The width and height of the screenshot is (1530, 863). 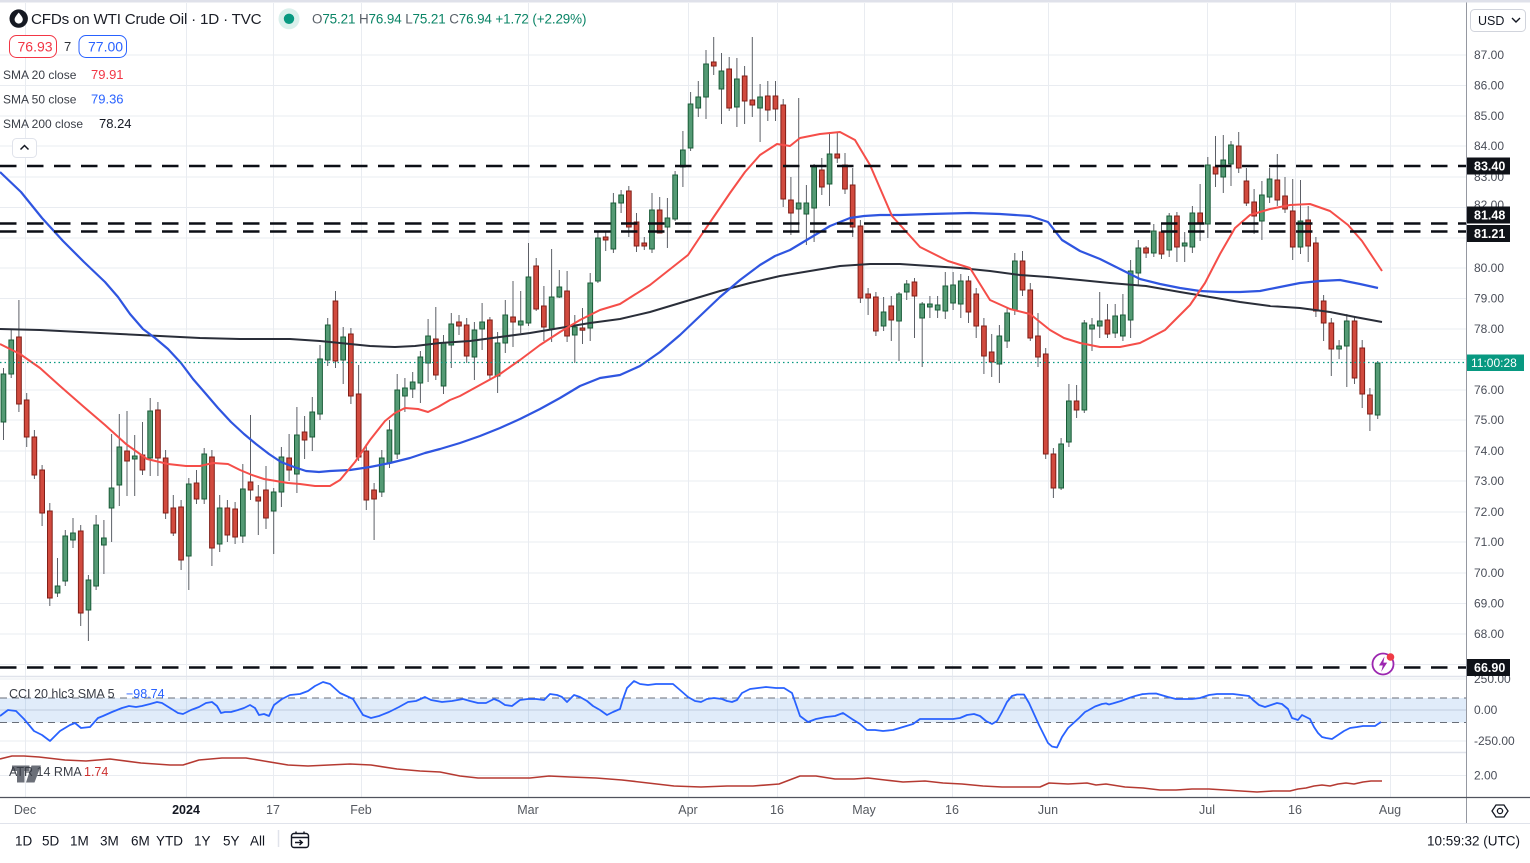 What do you see at coordinates (140, 841) in the screenshot?
I see `svg-text: 6M` at bounding box center [140, 841].